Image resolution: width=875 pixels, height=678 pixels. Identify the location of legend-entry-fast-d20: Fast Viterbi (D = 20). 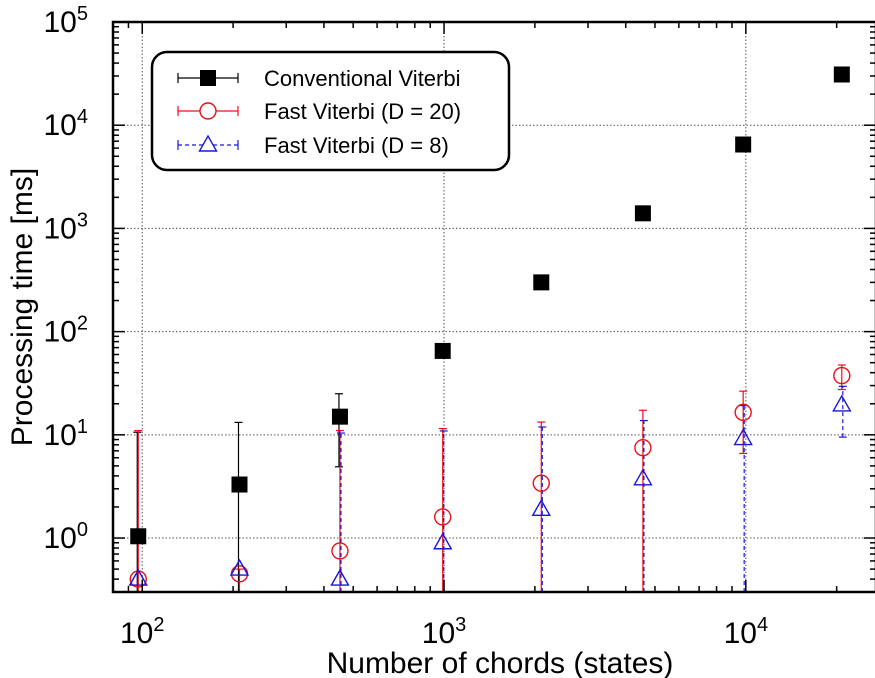
(319, 111).